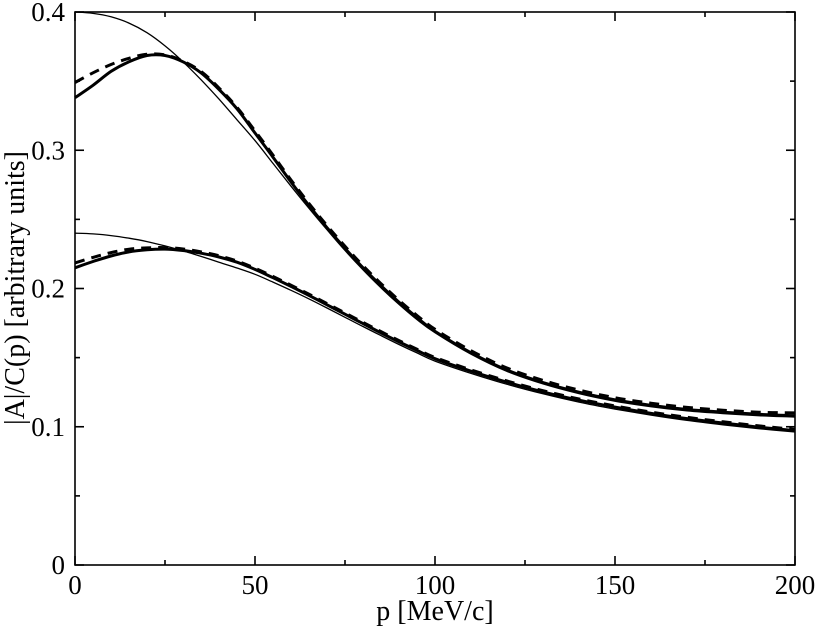 This screenshot has height=629, width=817. What do you see at coordinates (48, 150) in the screenshot?
I see `y-tick-label: 0.3` at bounding box center [48, 150].